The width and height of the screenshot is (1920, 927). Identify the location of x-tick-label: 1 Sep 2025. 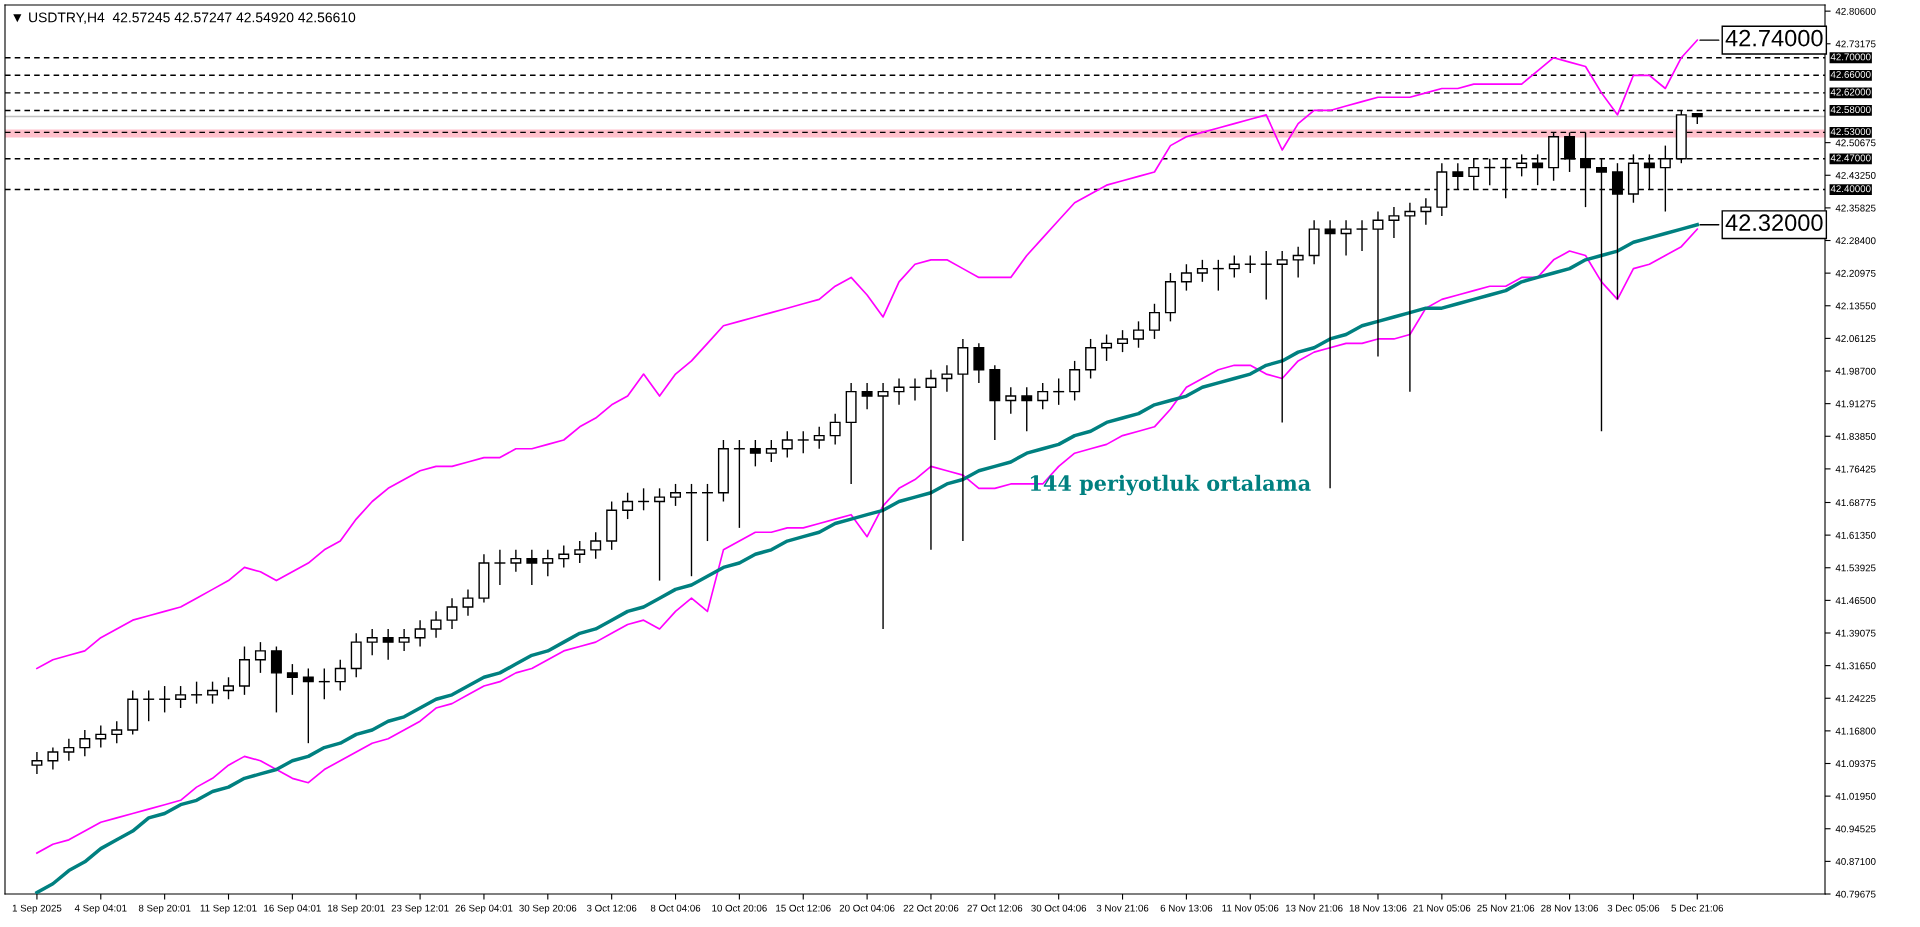
(37, 909).